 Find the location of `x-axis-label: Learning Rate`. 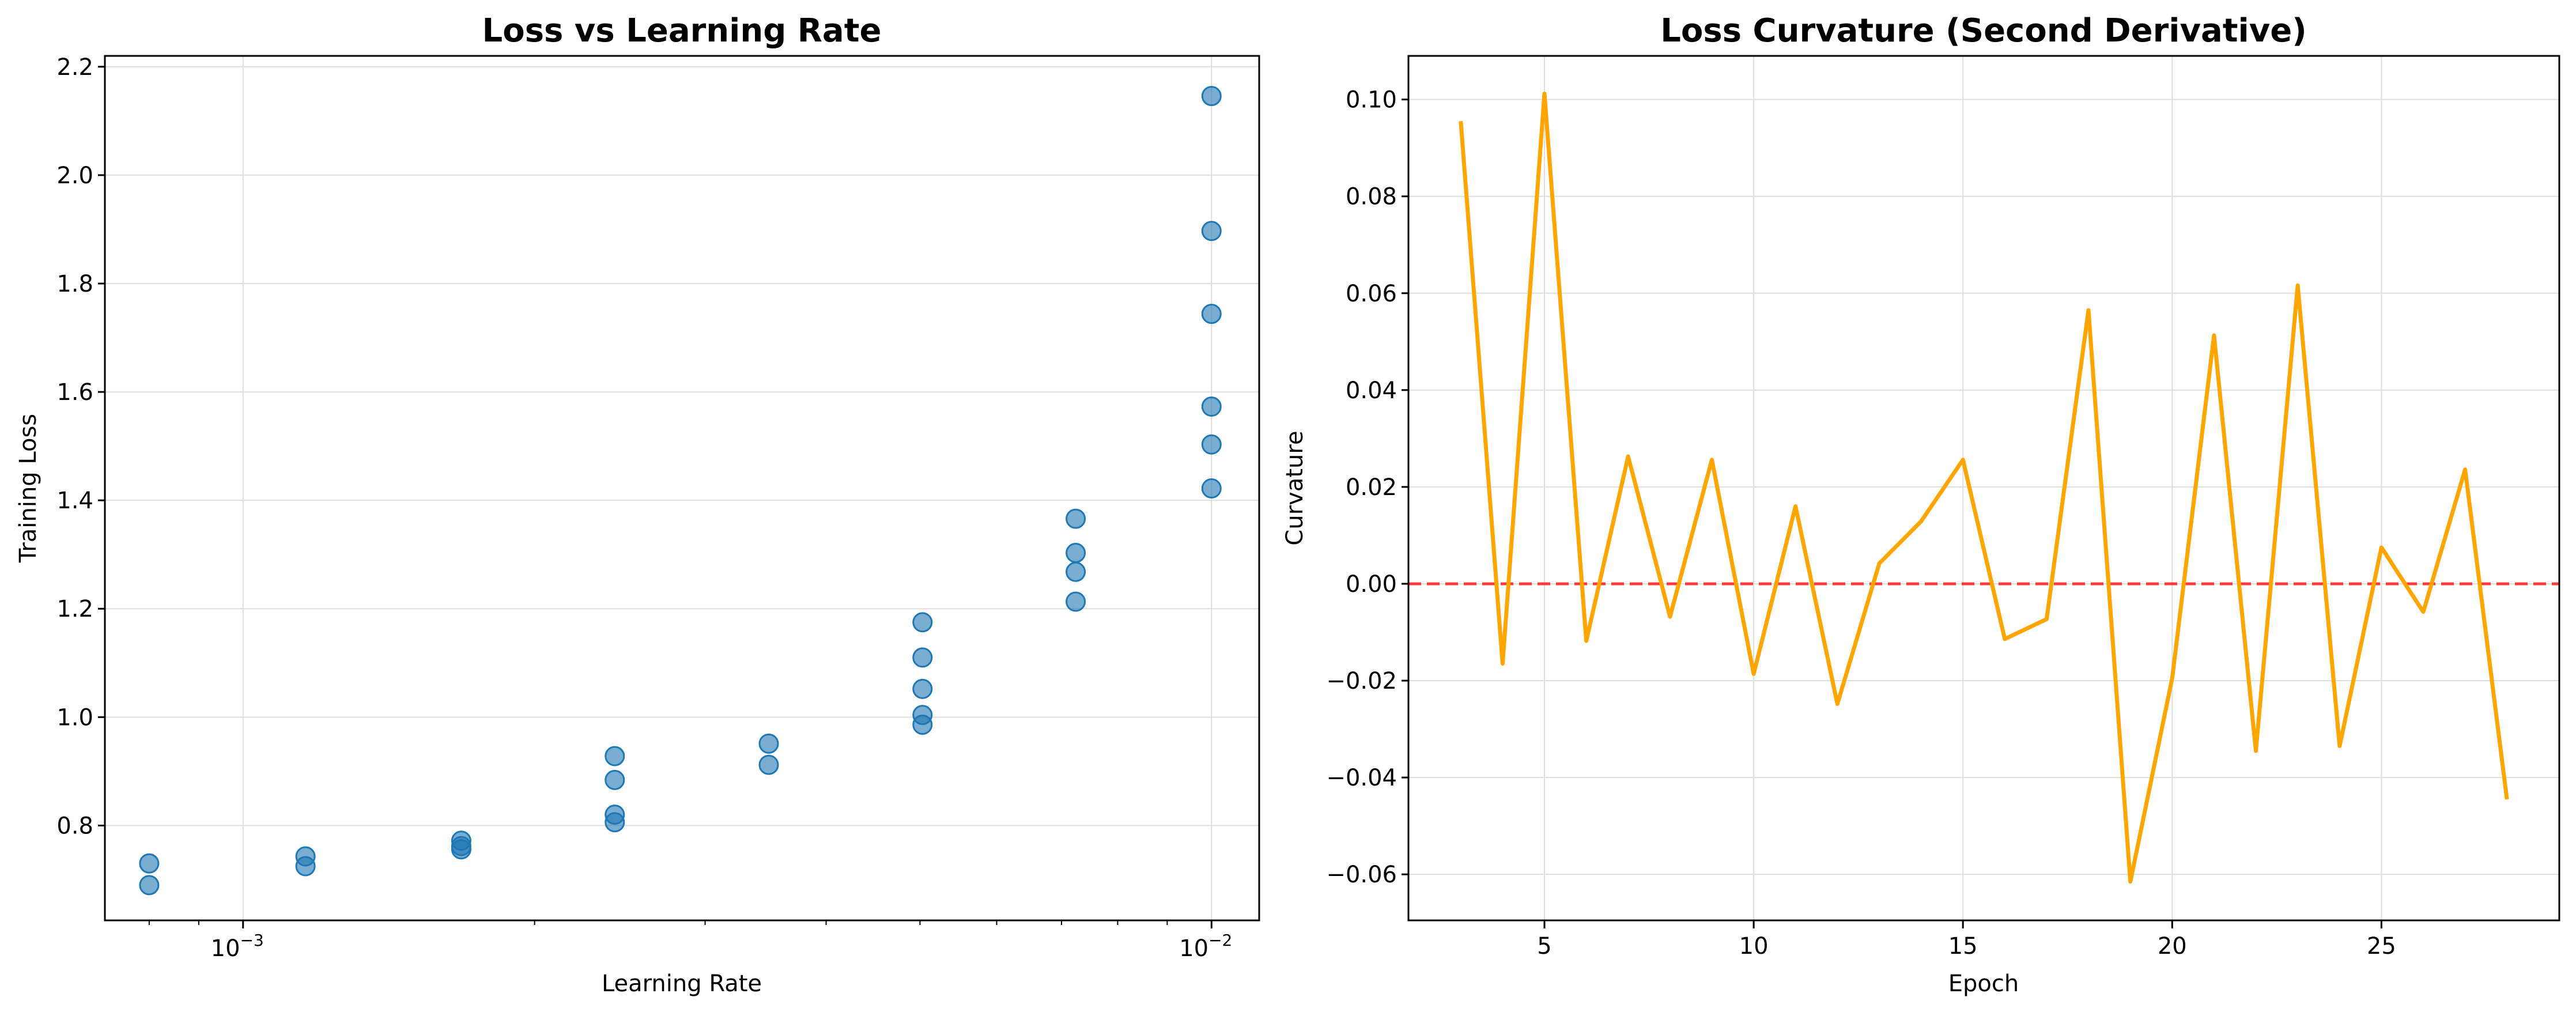

x-axis-label: Learning Rate is located at coordinates (682, 984).